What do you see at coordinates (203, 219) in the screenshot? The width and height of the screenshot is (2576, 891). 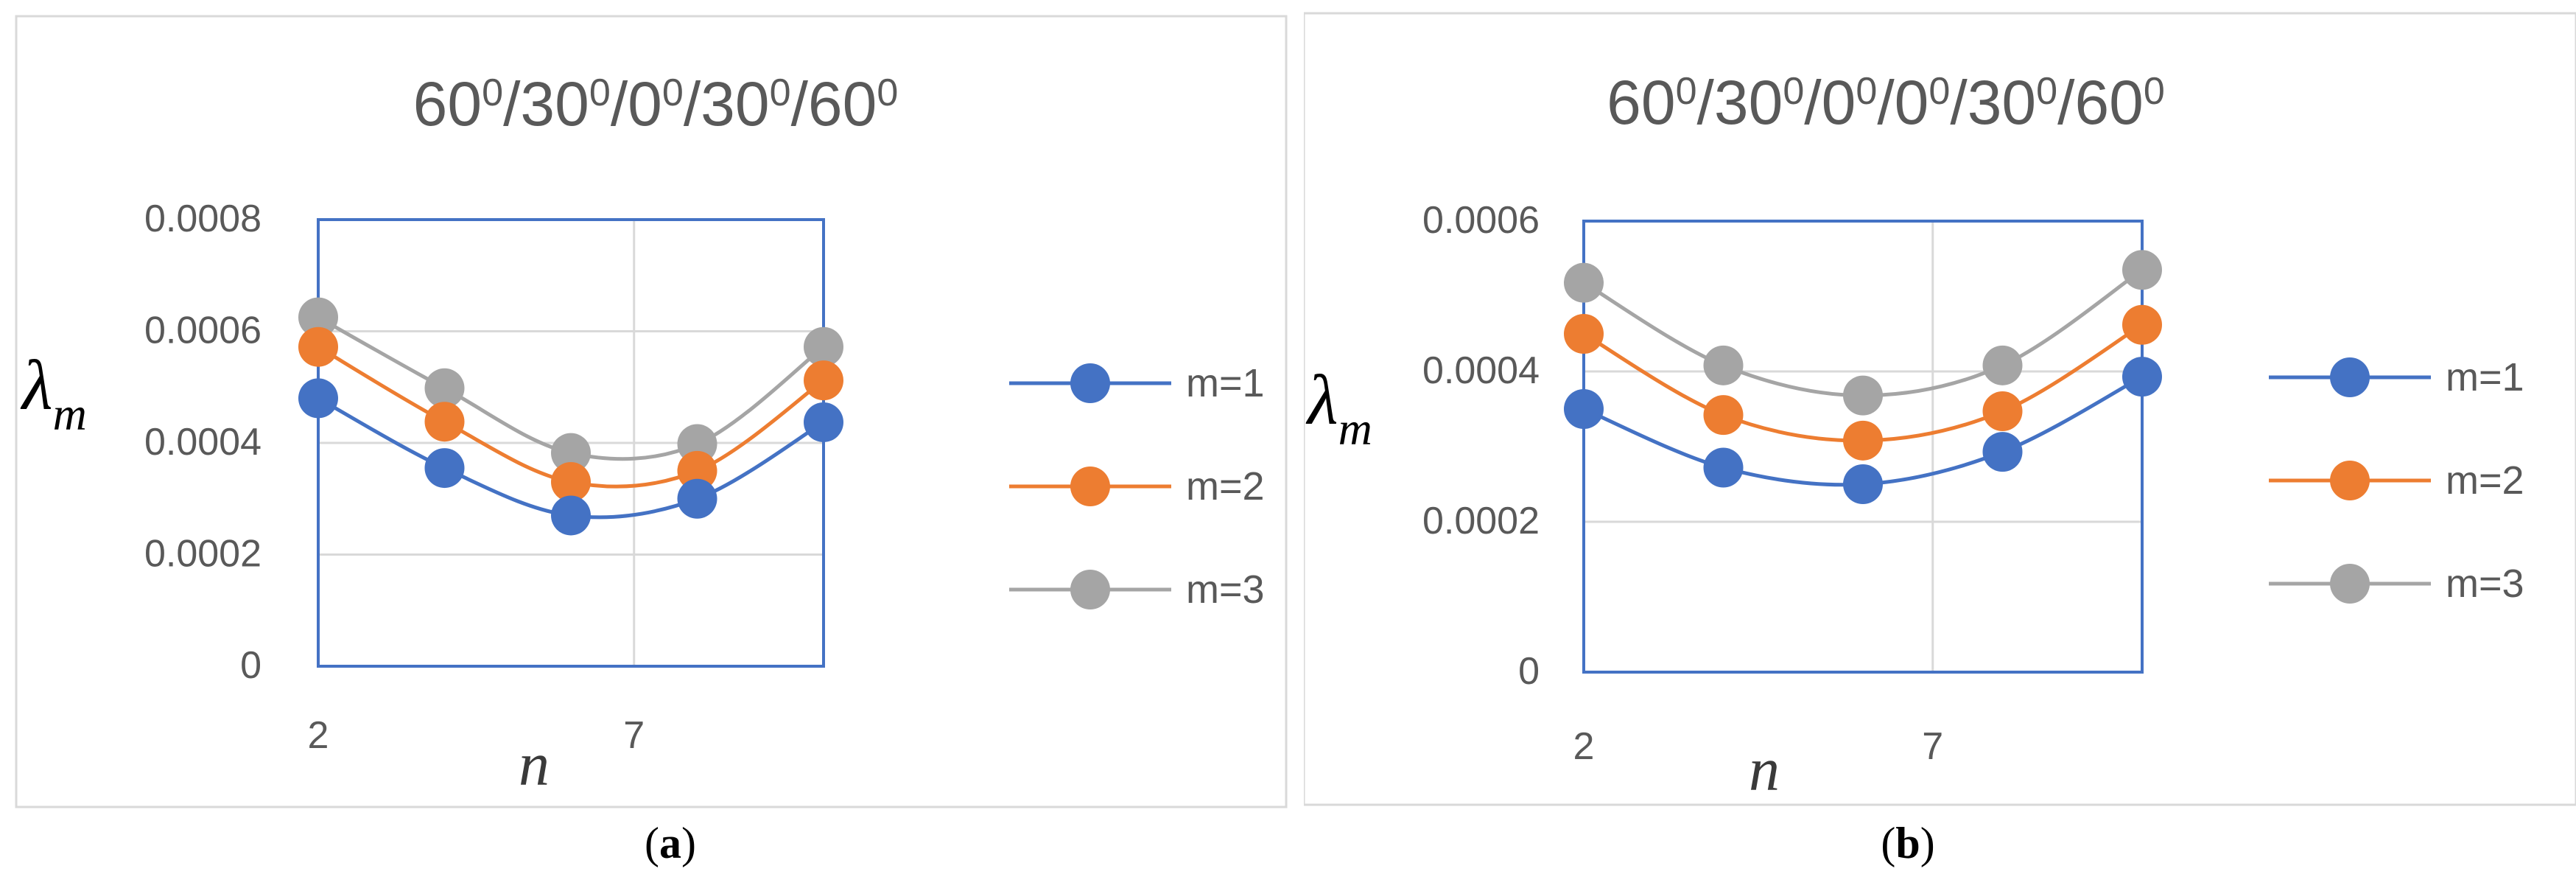 I see `y-tick-label: 0.0008` at bounding box center [203, 219].